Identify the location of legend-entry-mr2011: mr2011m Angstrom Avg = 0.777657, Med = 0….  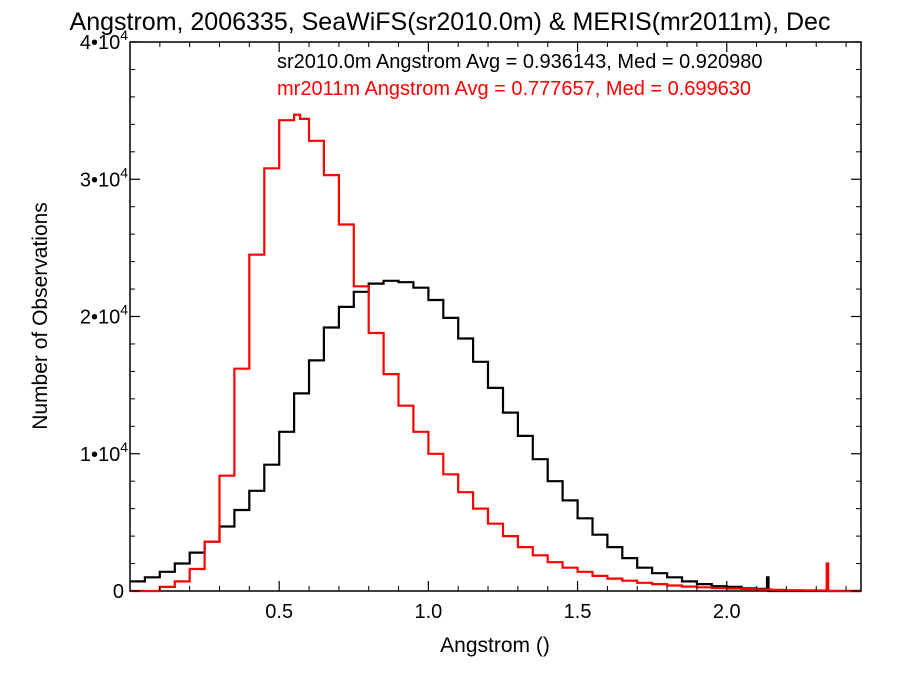
(514, 89).